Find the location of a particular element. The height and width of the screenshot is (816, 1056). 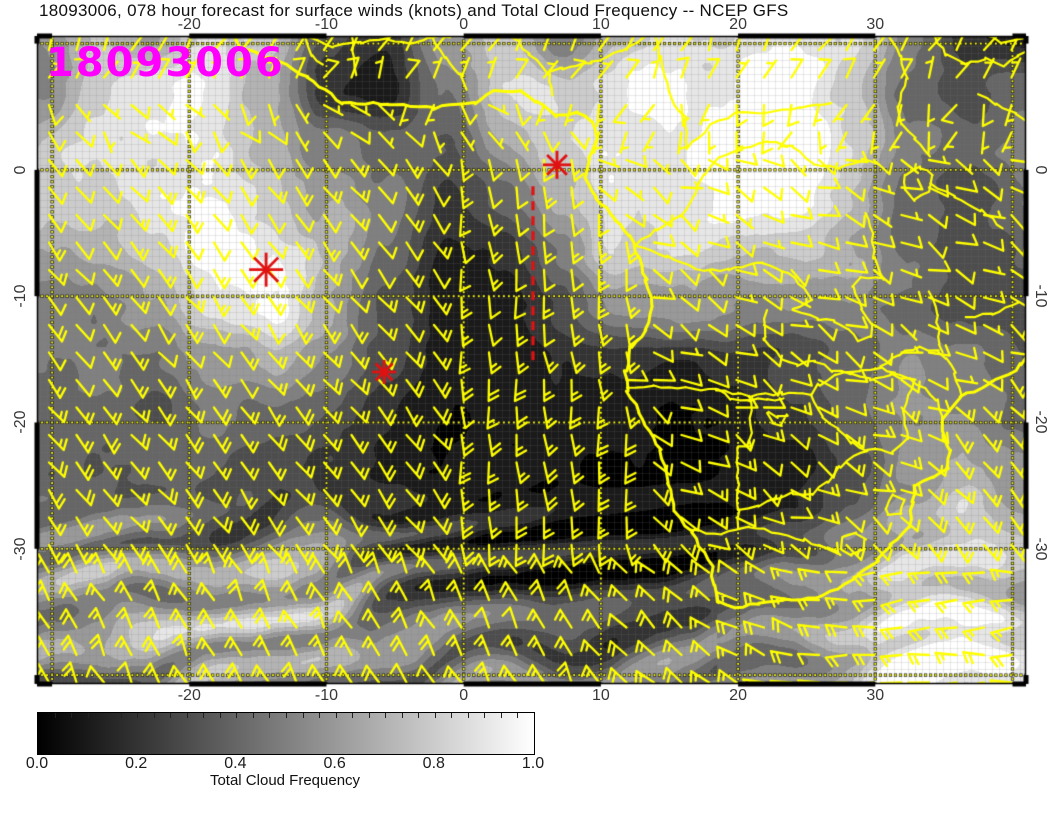

colorbar-tick-label: 0.0 is located at coordinates (37, 763).